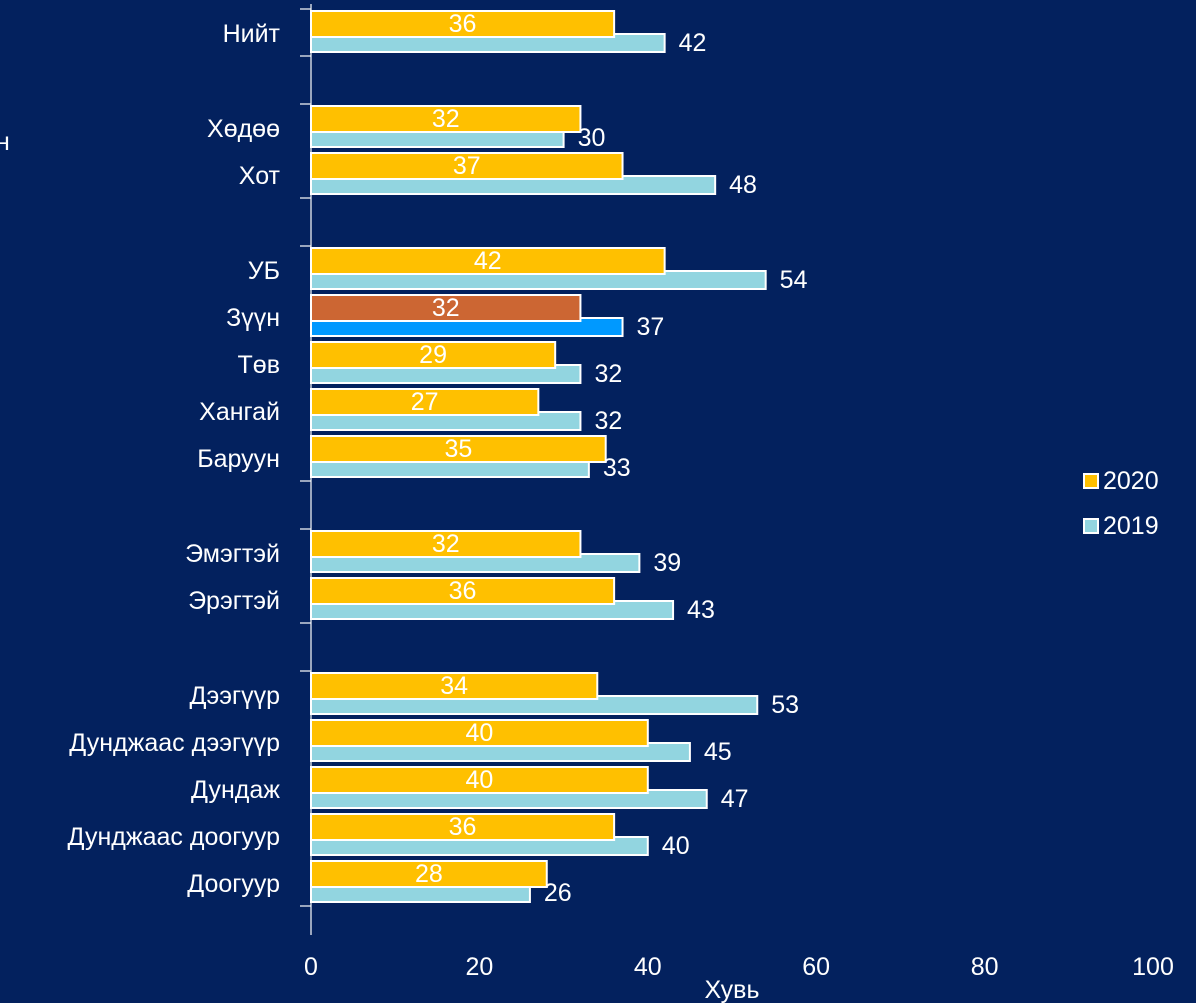 This screenshot has width=1196, height=1003. What do you see at coordinates (238, 459) in the screenshot?
I see `category-label: Баруун` at bounding box center [238, 459].